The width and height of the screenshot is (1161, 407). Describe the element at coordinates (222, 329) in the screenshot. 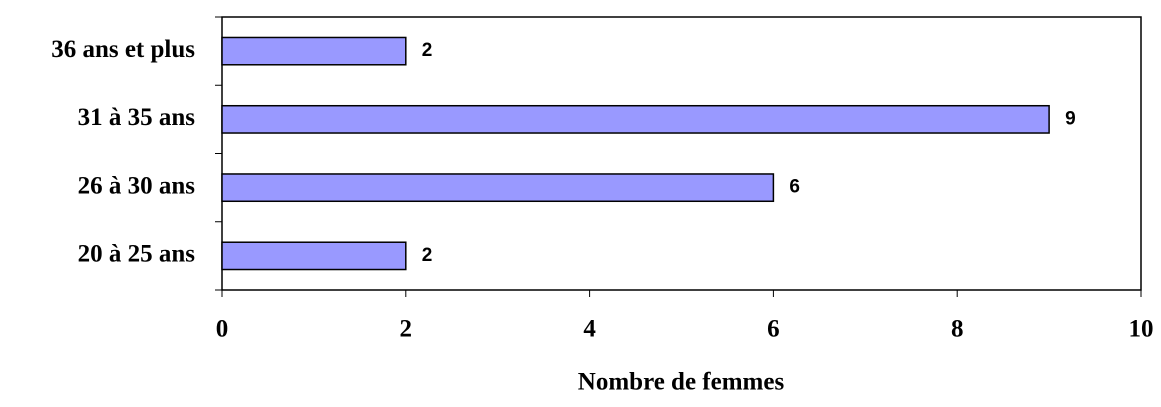

I see `x-tick-label: 0` at that location.